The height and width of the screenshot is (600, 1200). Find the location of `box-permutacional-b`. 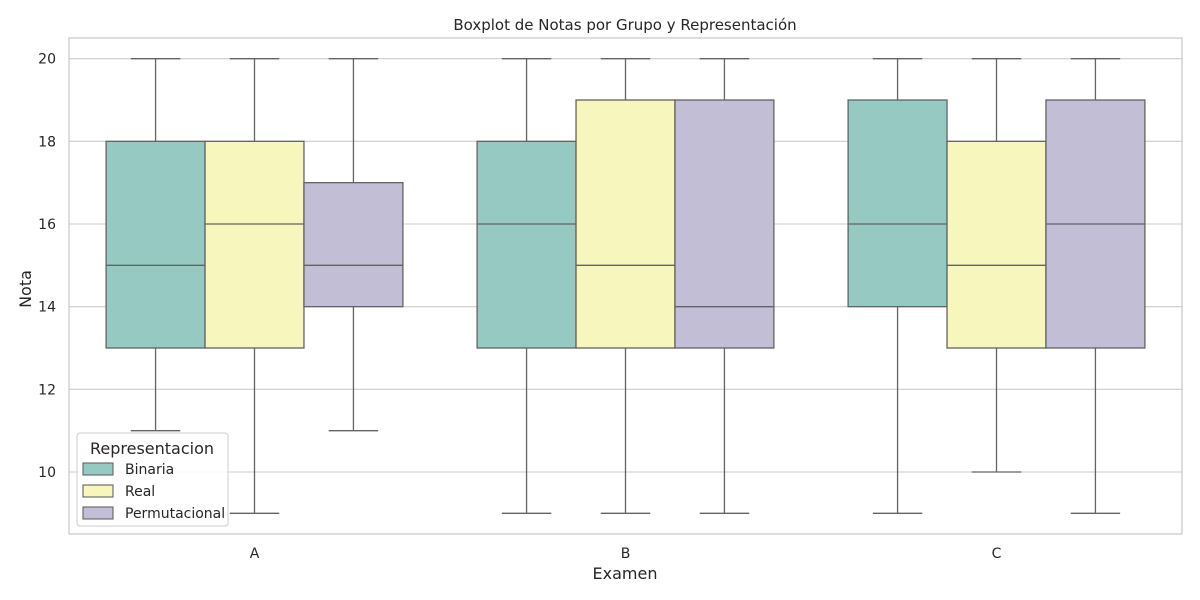

box-permutacional-b is located at coordinates (724, 286).